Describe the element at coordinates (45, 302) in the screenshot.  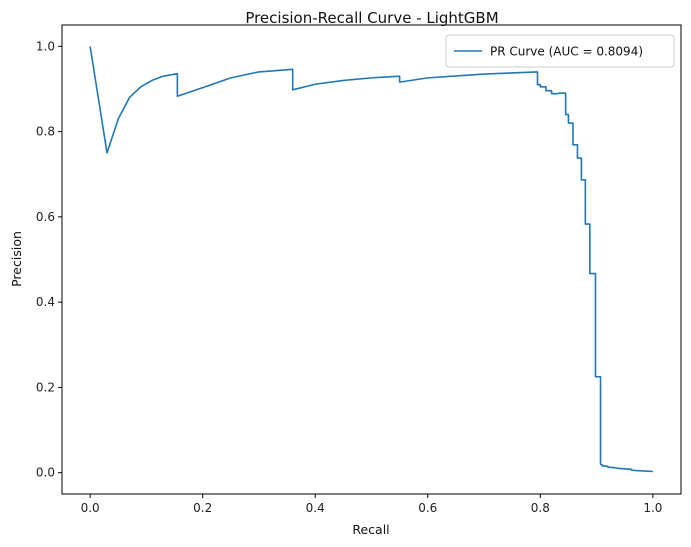
I see `y-tick-label: 0.4` at that location.